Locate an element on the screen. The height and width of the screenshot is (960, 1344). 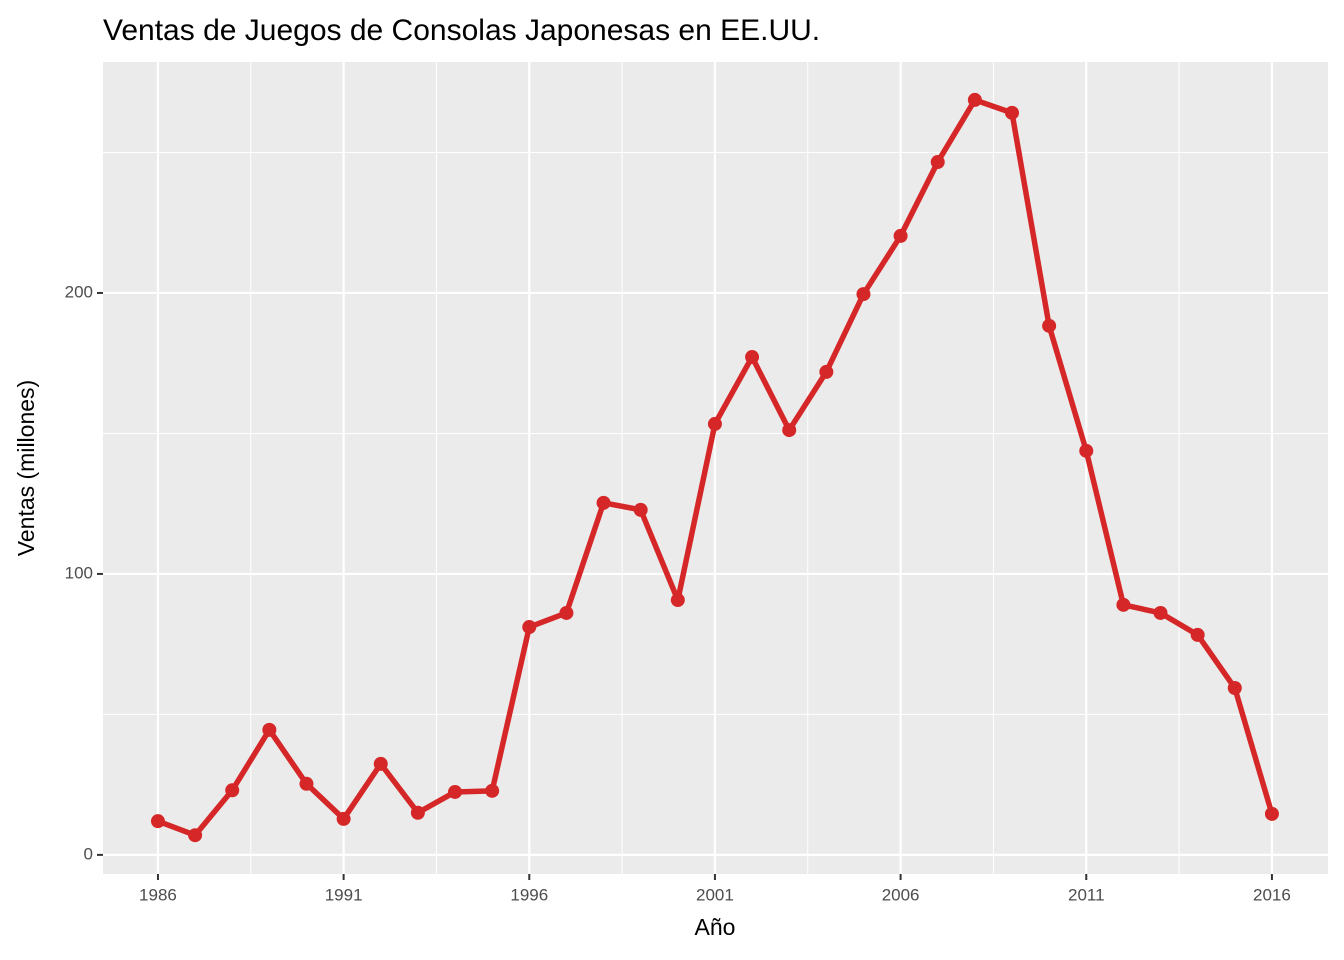
x-tick-label: 1991 is located at coordinates (344, 894).